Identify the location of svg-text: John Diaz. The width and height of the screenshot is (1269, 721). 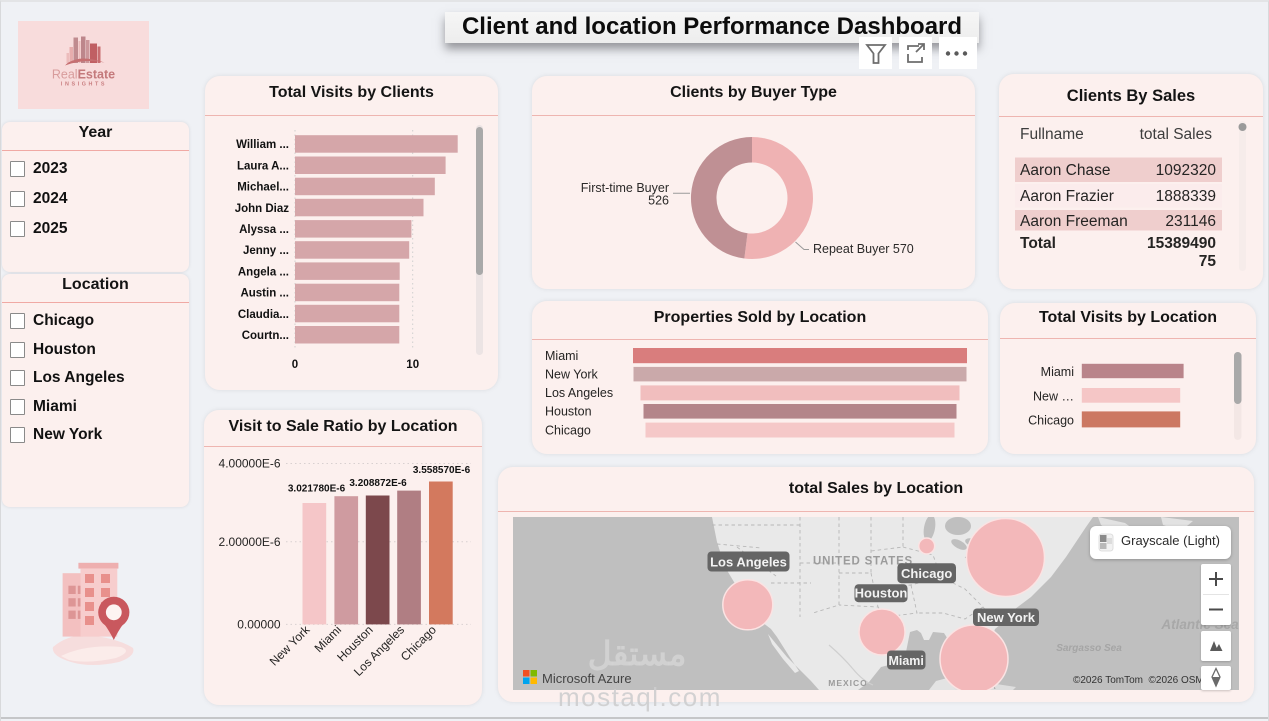
(262, 209).